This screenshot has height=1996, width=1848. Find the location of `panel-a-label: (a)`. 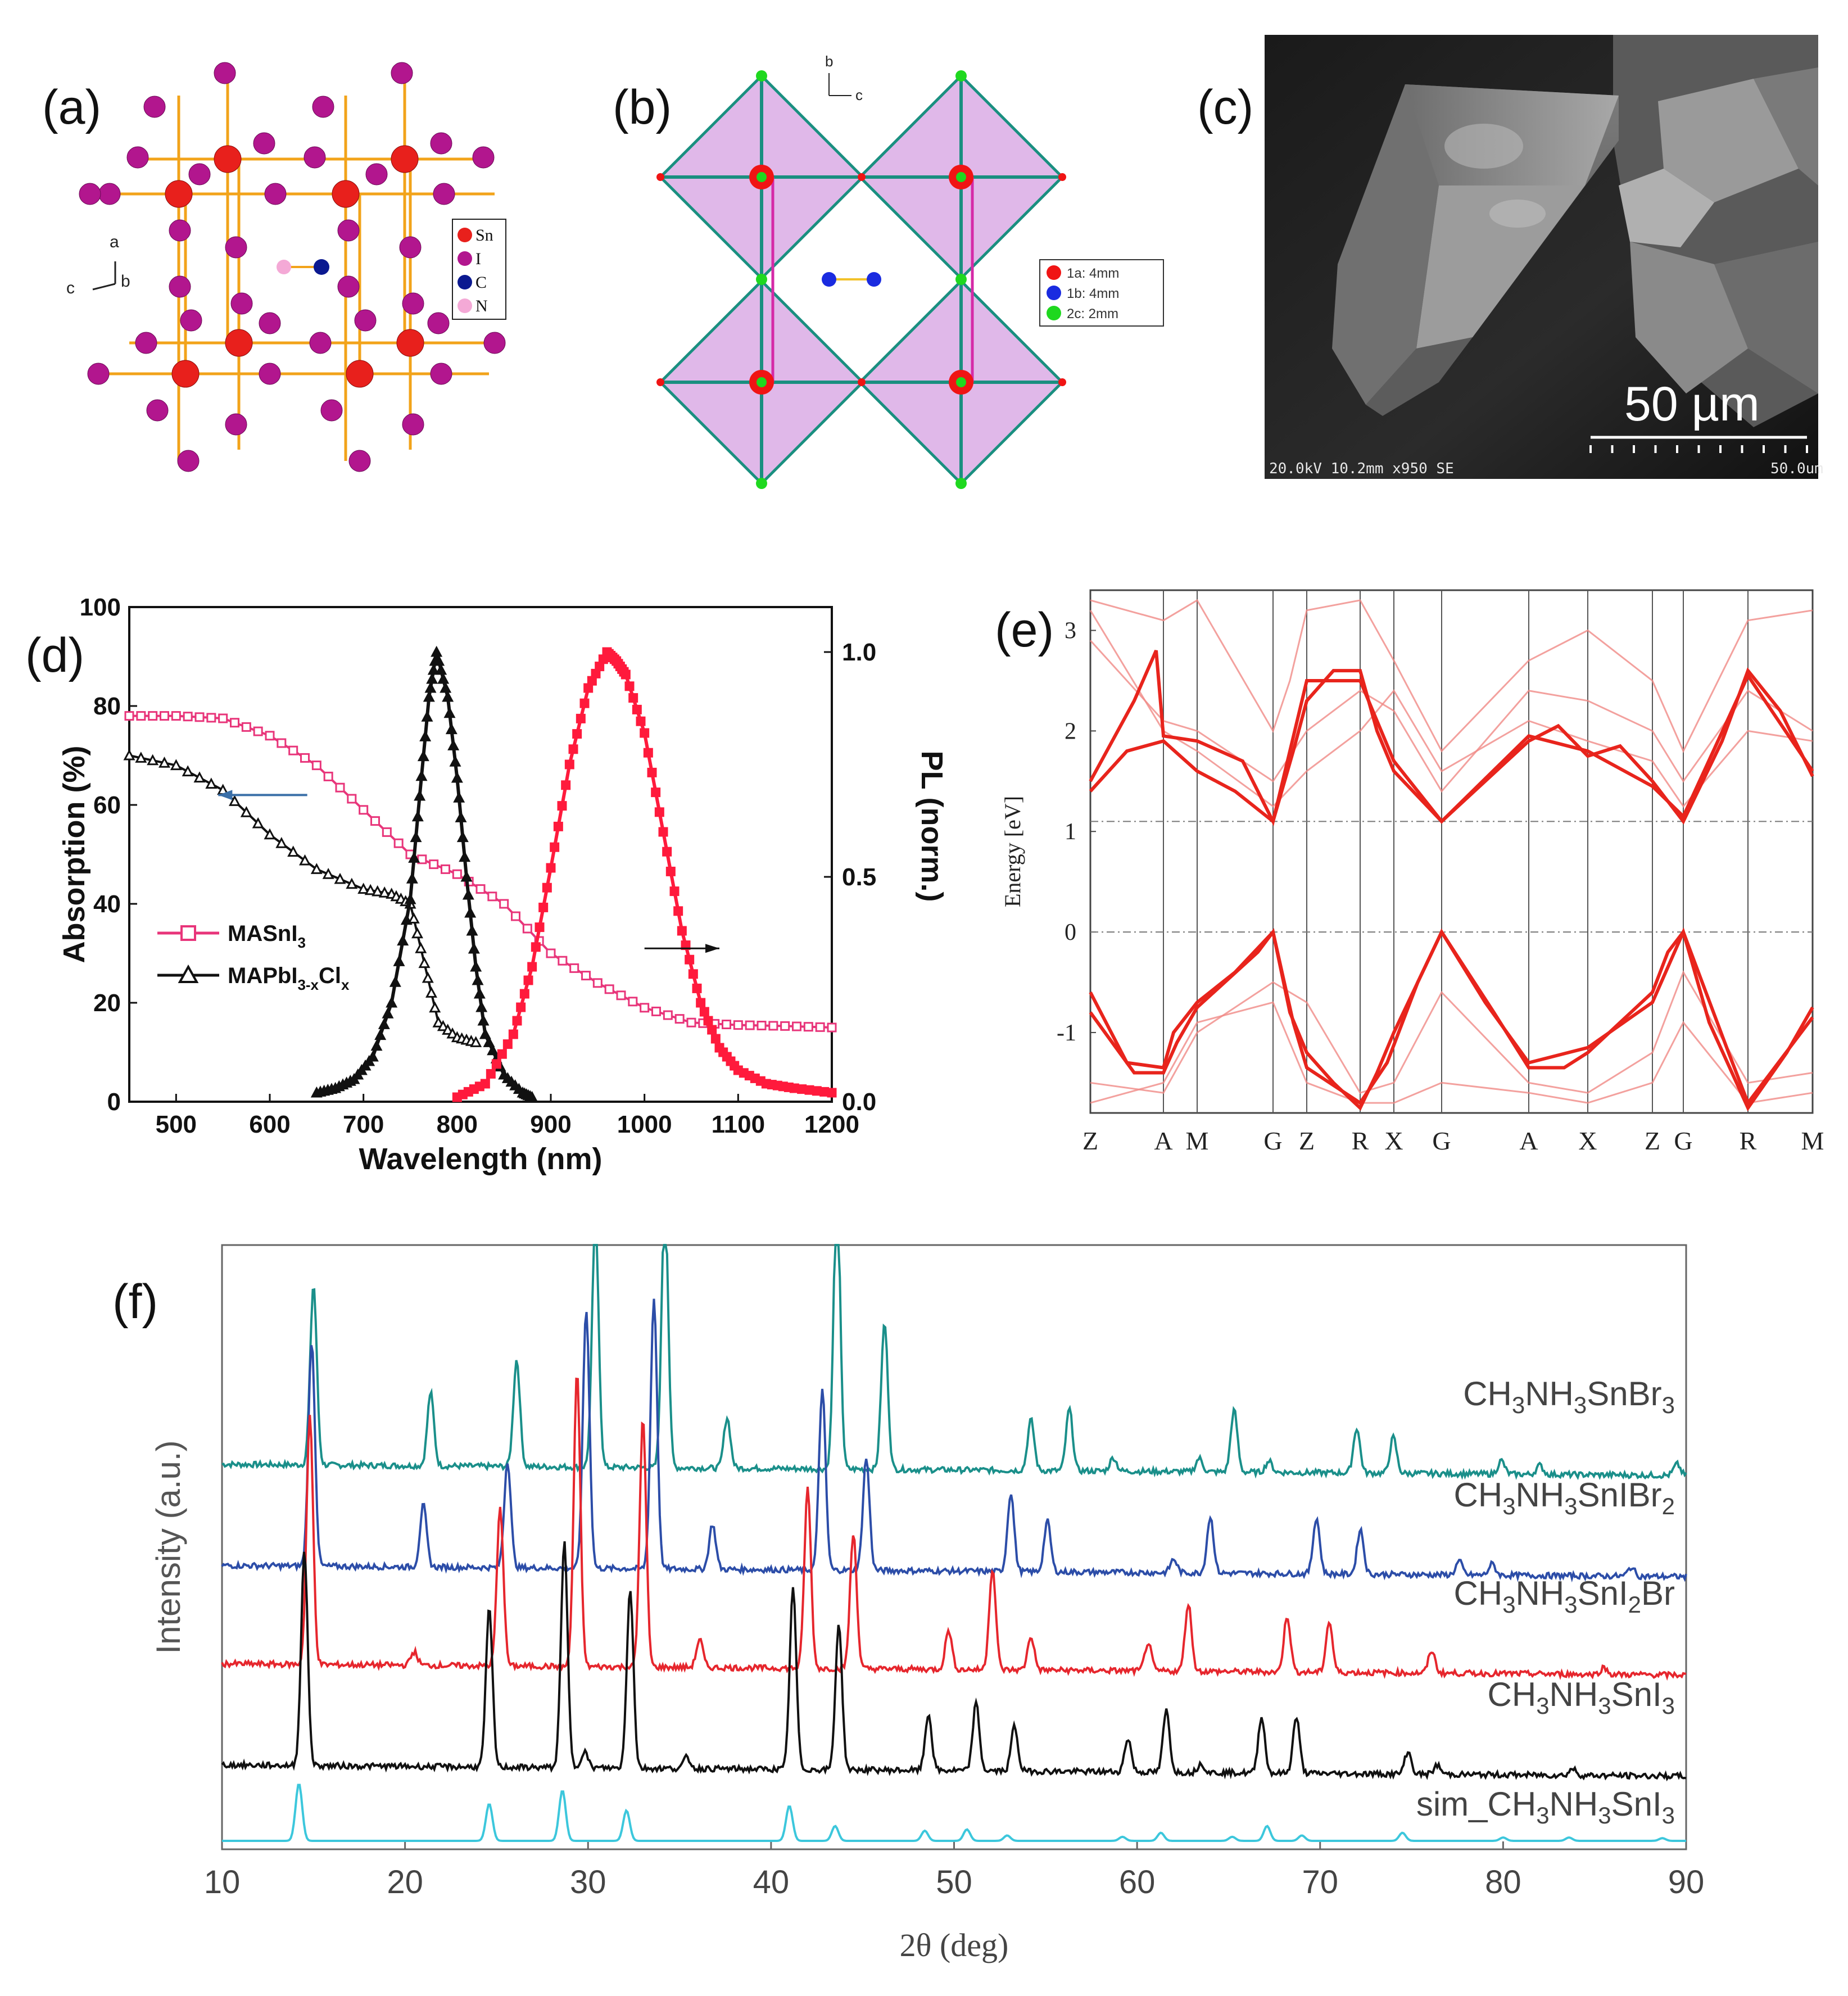

panel-a-label: (a) is located at coordinates (71, 107).